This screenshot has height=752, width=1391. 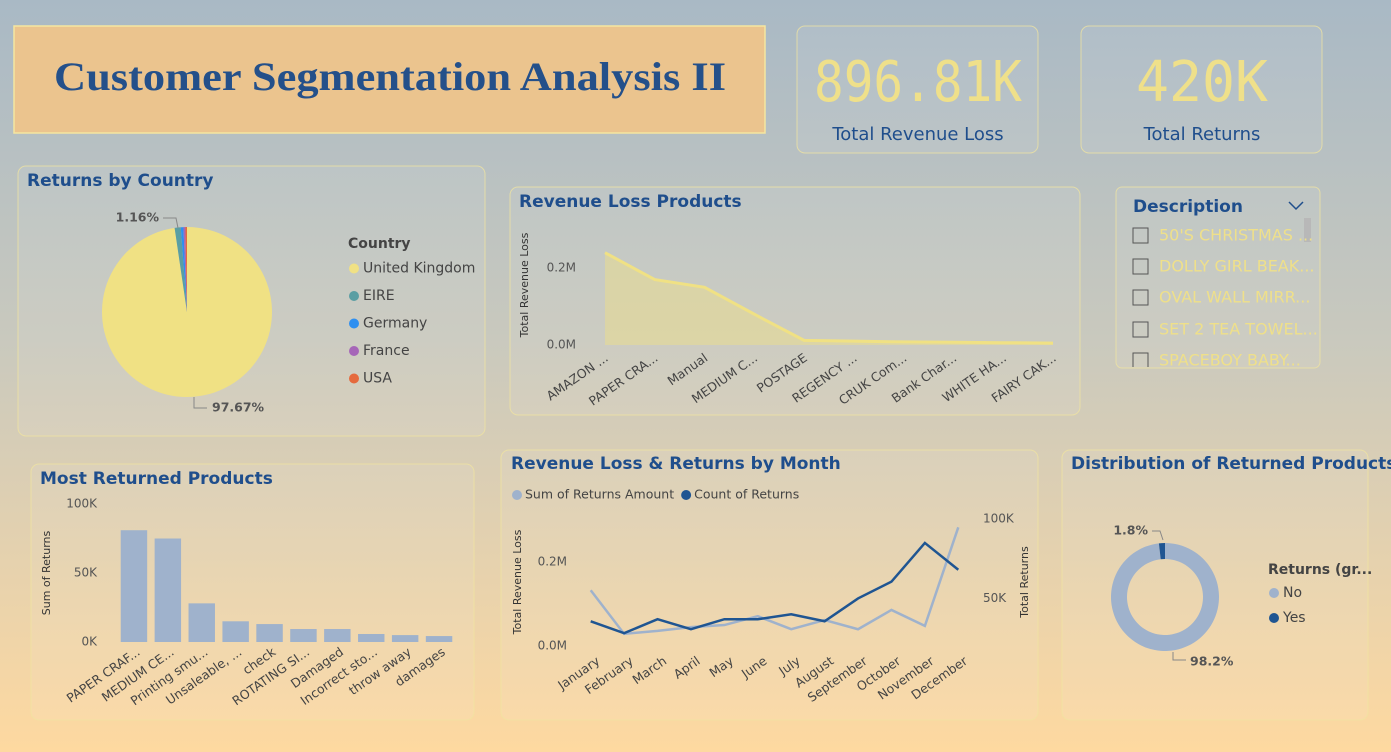 I want to click on y-tick-label: 0K, so click(x=89, y=642).